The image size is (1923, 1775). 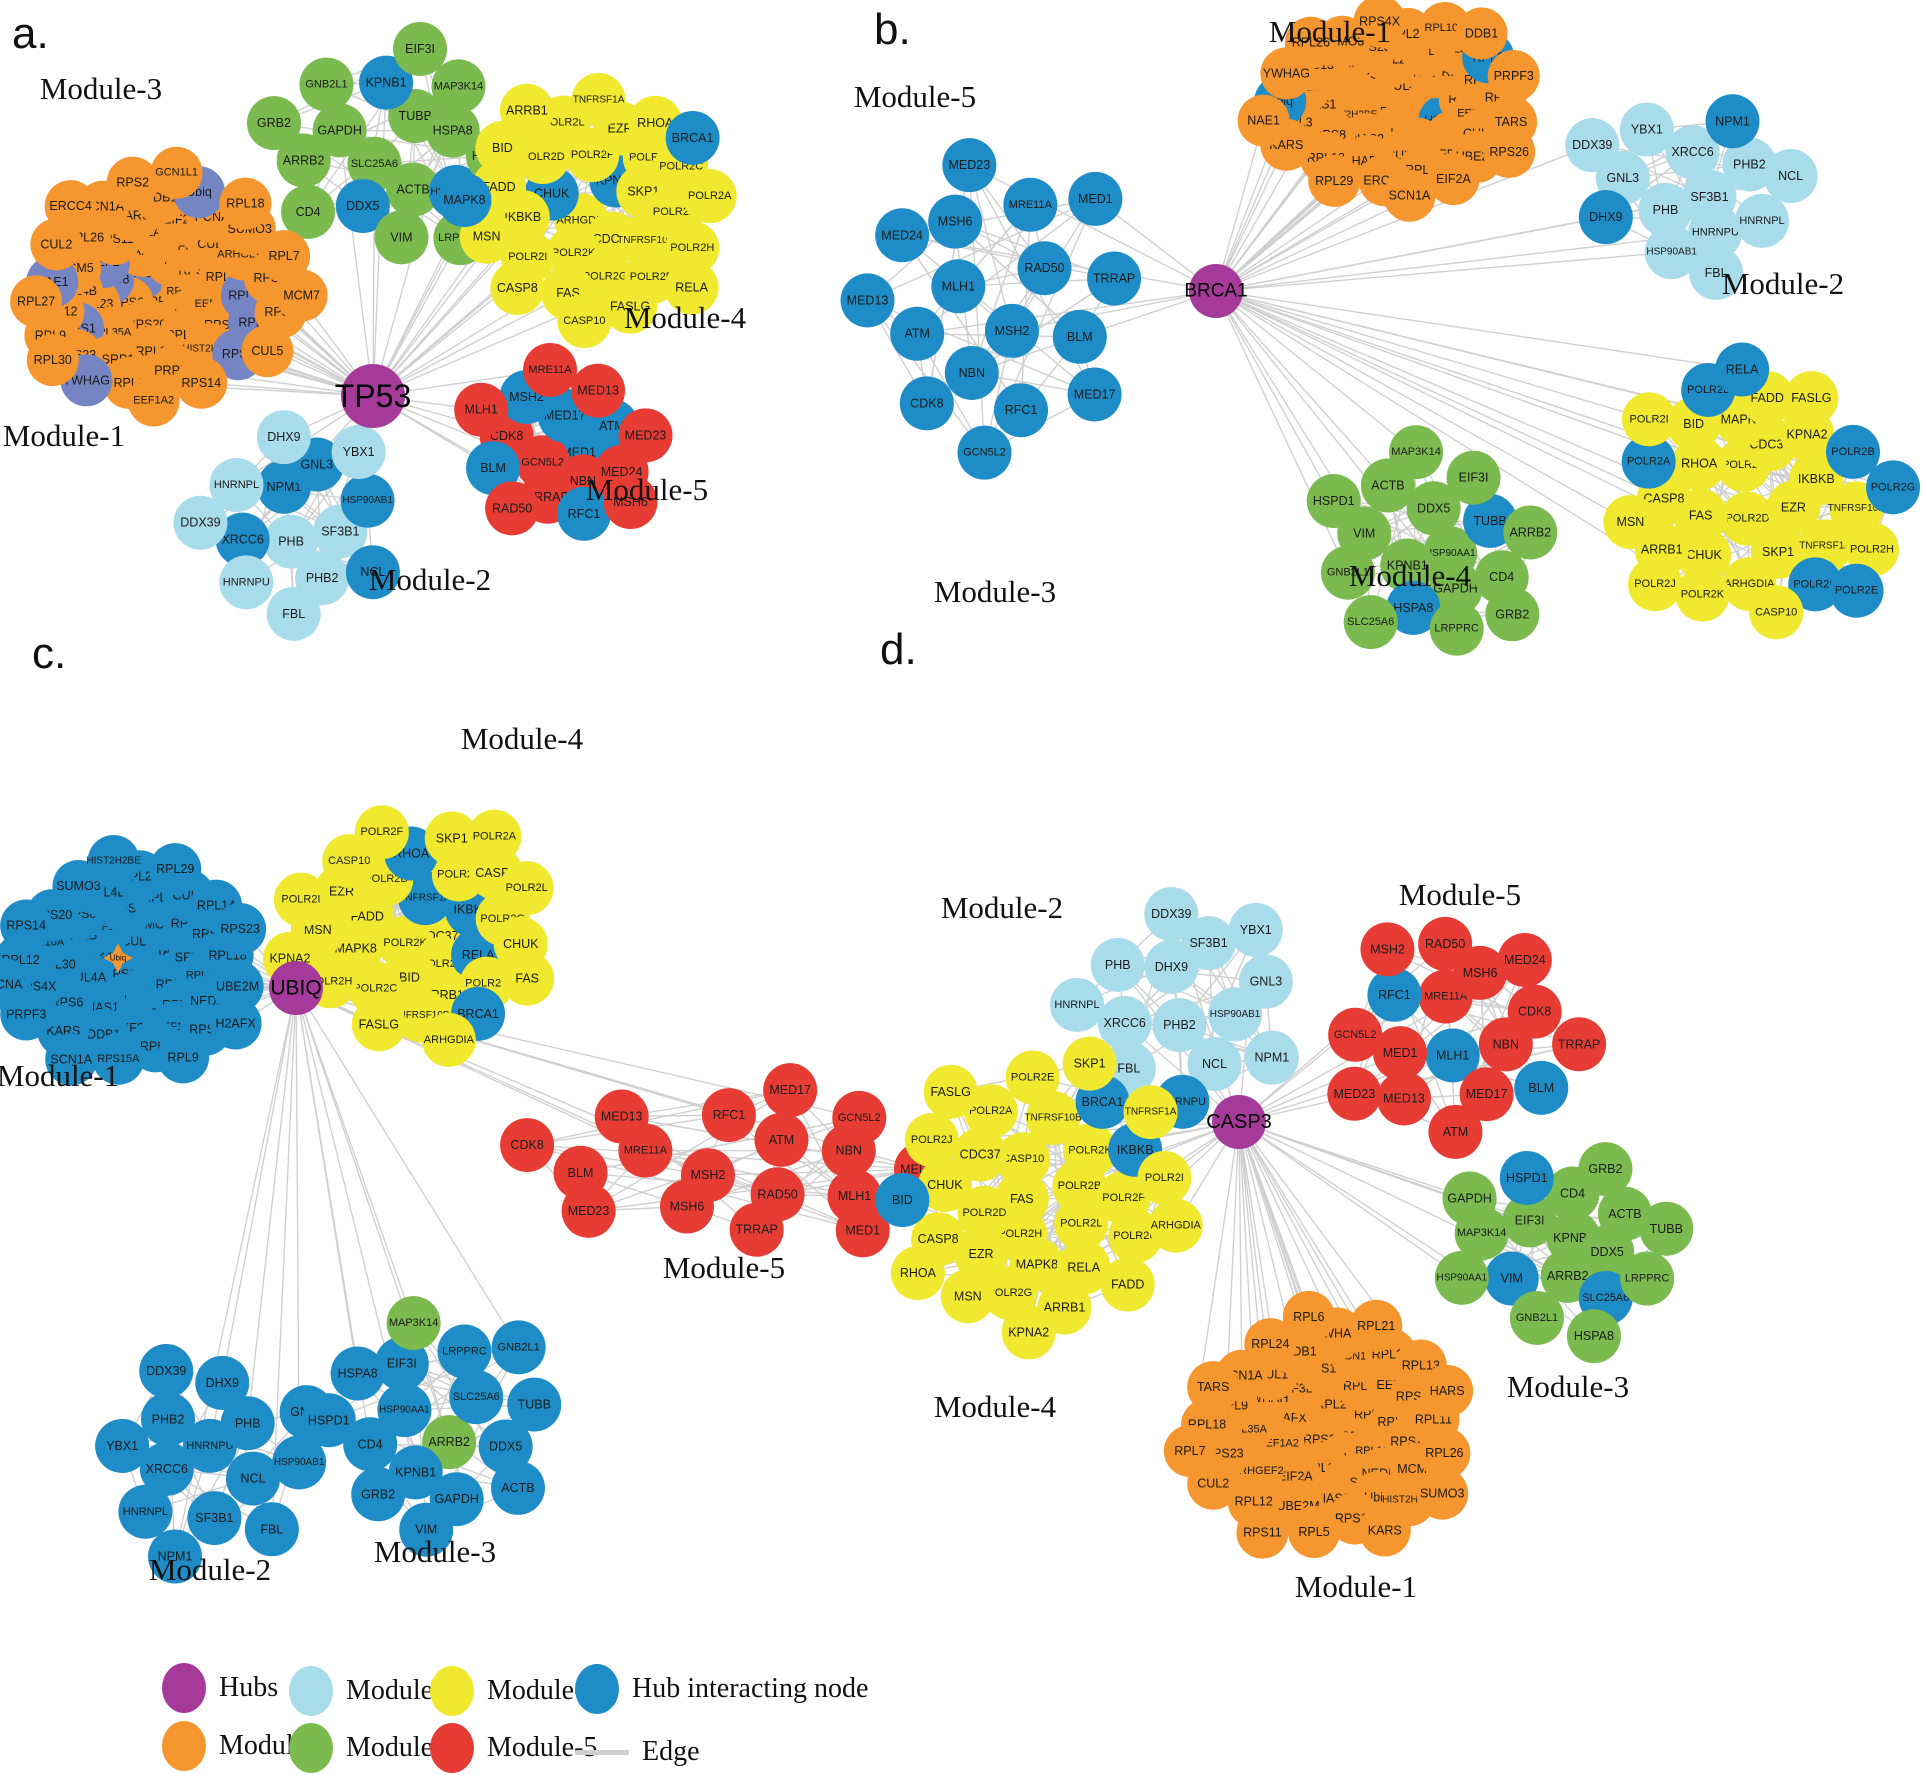 I want to click on node-RPS23: RPS23, so click(x=240, y=928).